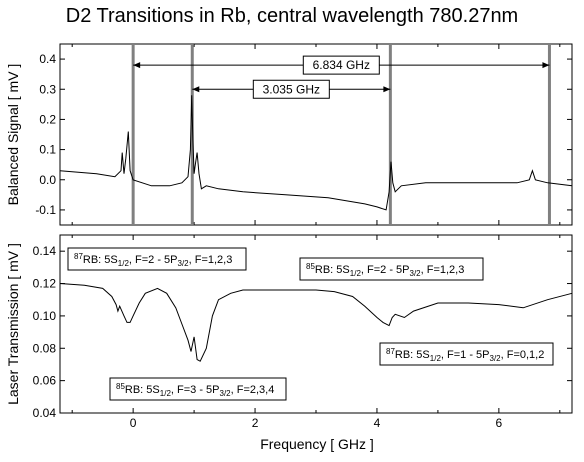  I want to click on x-tick-label: 2, so click(255, 423).